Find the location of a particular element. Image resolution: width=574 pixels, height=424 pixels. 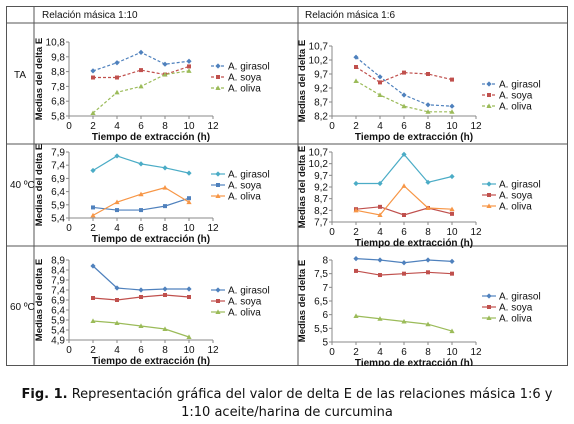

column-header-1-6: Relación másica 1:6 is located at coordinates (350, 15).